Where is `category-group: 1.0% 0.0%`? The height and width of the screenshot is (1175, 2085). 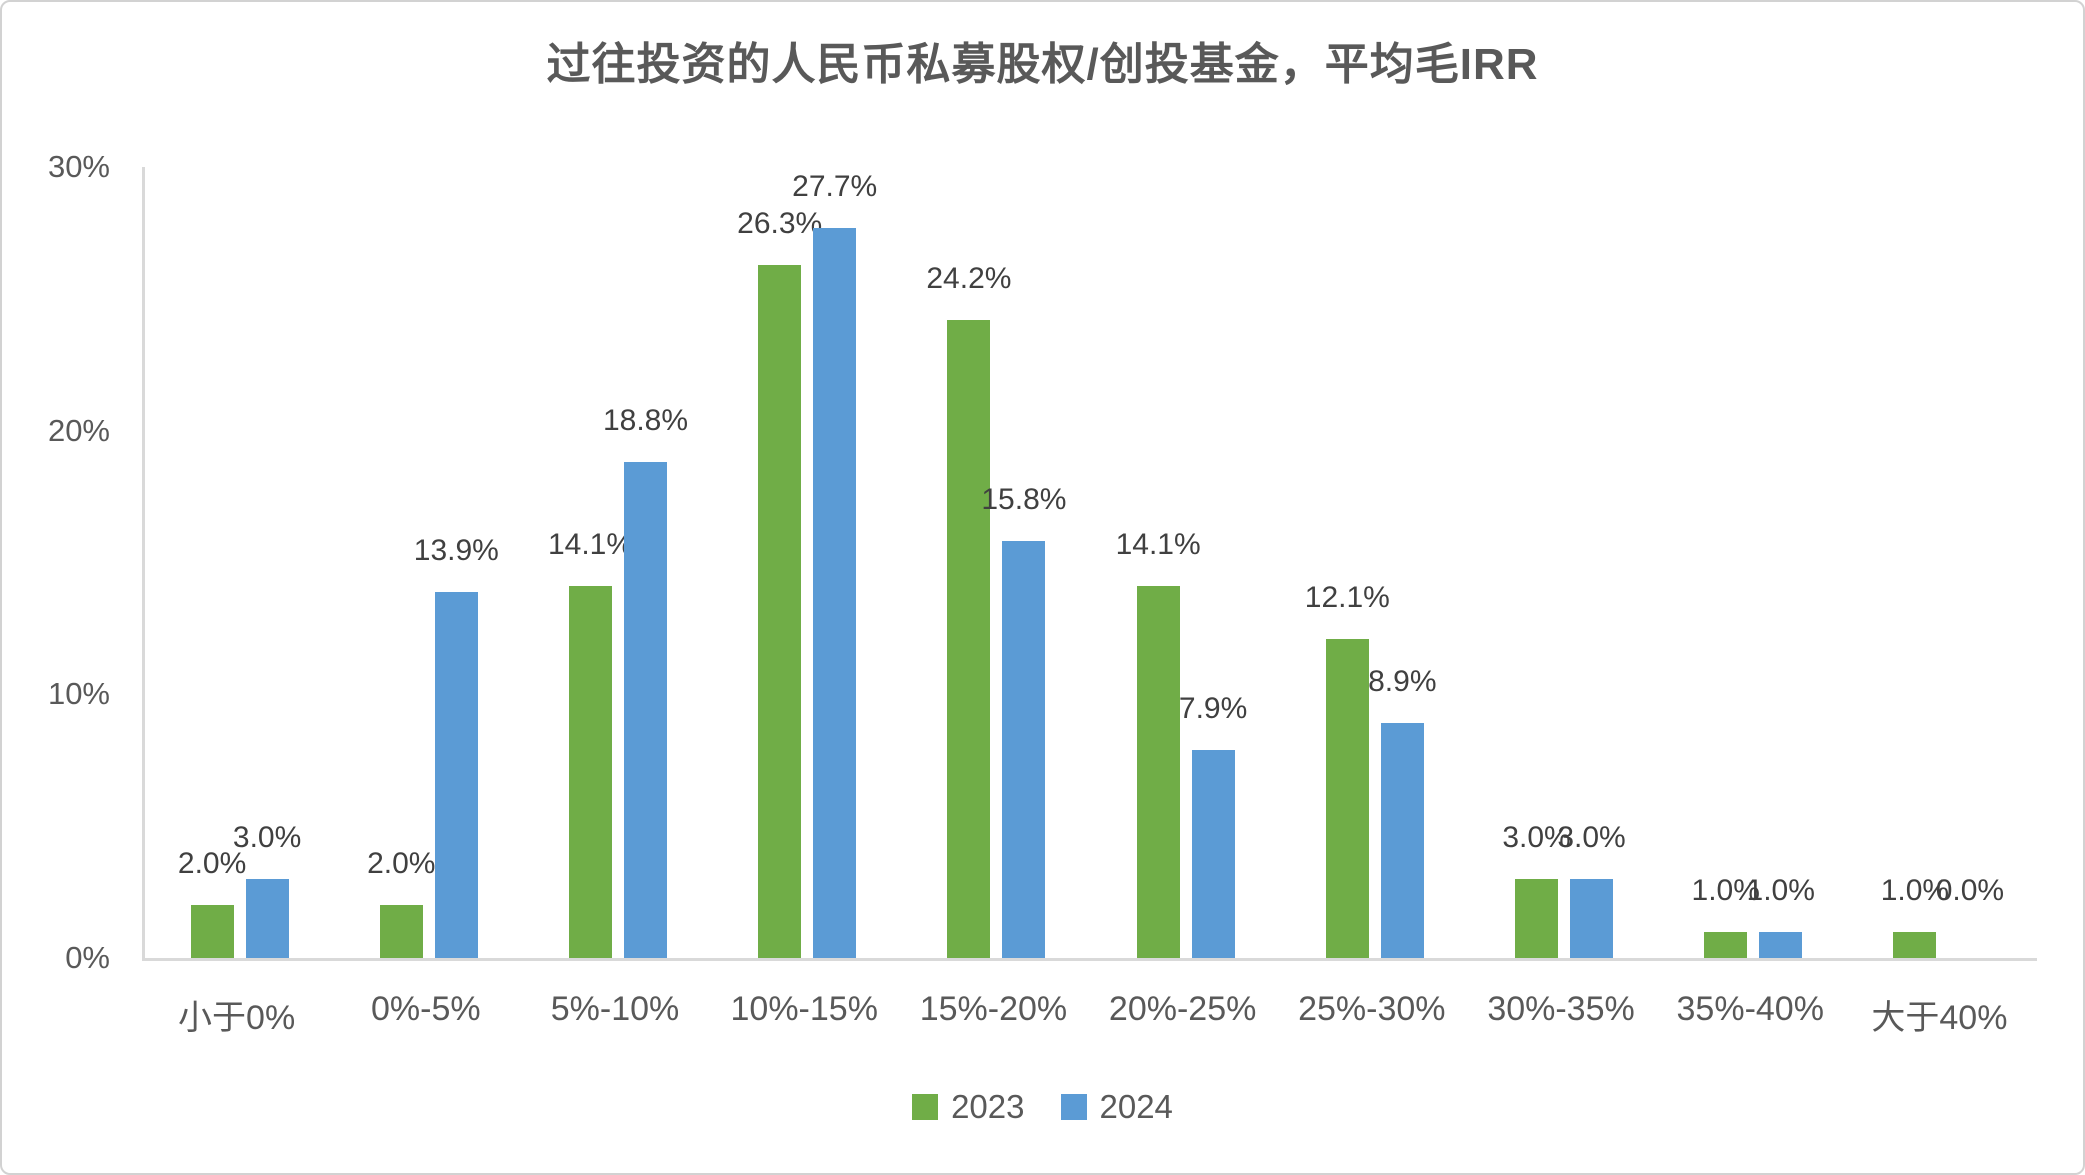 category-group: 1.0% 0.0% is located at coordinates (1942, 562).